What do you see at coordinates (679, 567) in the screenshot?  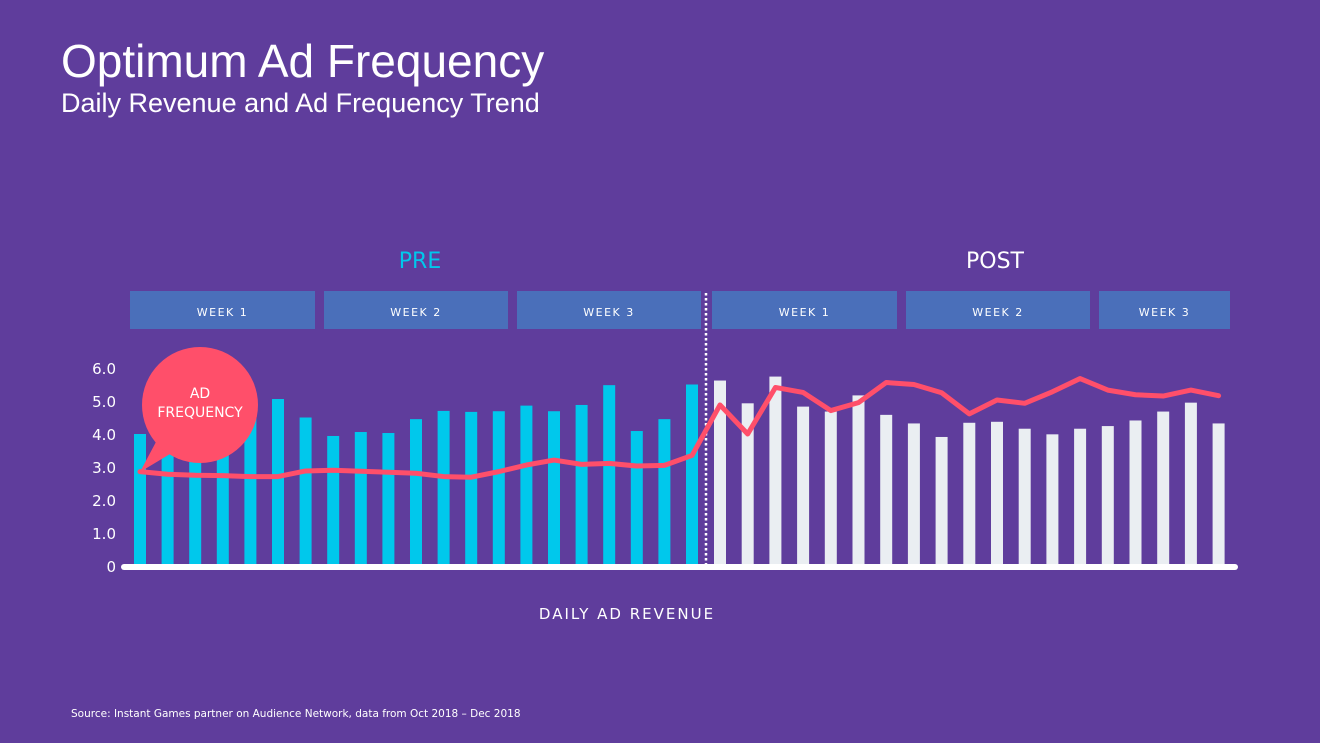 I see `x-axis-line` at bounding box center [679, 567].